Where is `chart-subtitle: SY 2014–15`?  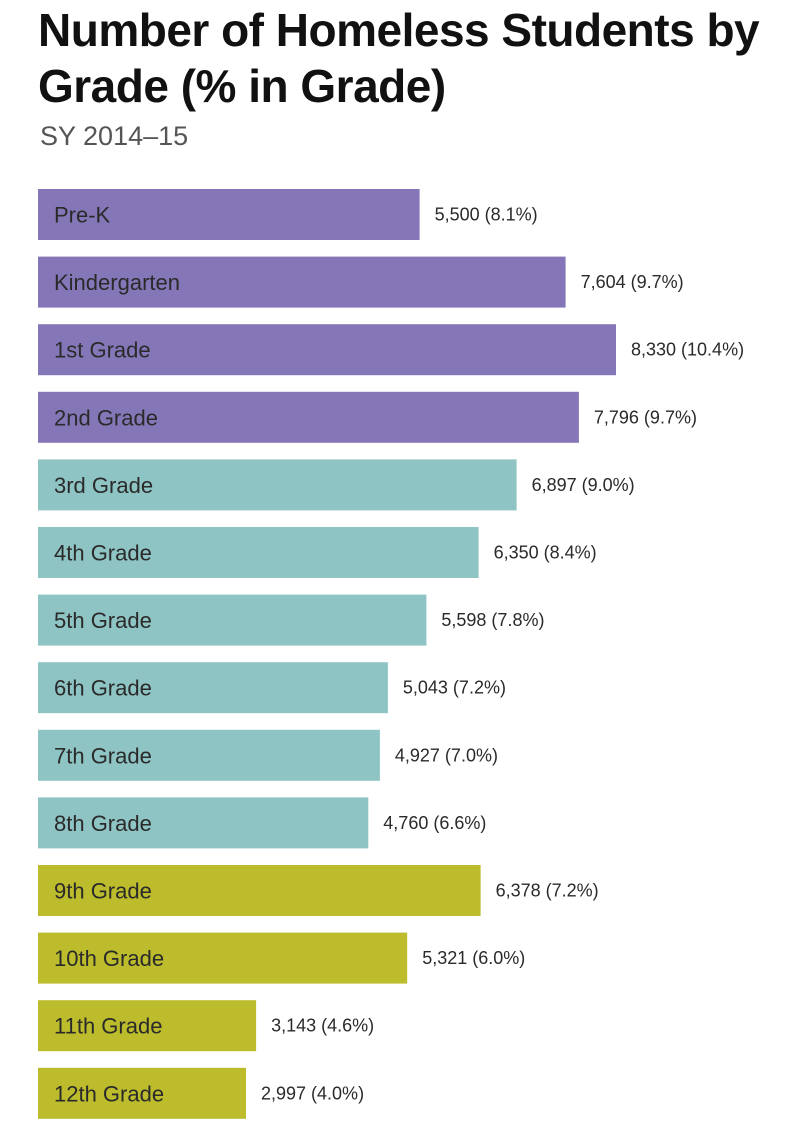 chart-subtitle: SY 2014–15 is located at coordinates (114, 136).